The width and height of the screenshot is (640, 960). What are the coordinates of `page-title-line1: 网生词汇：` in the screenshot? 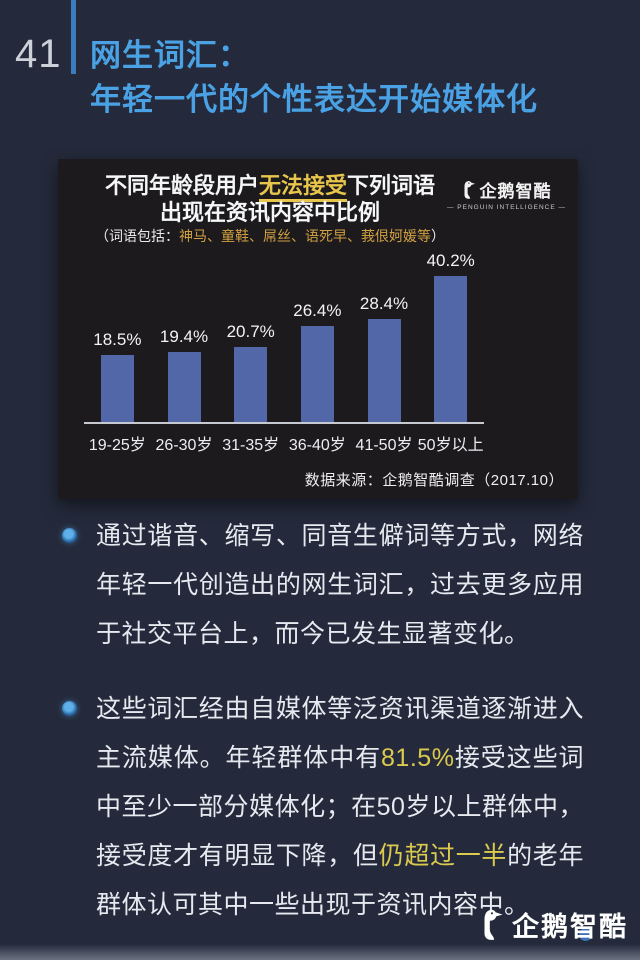 It's located at (170, 55).